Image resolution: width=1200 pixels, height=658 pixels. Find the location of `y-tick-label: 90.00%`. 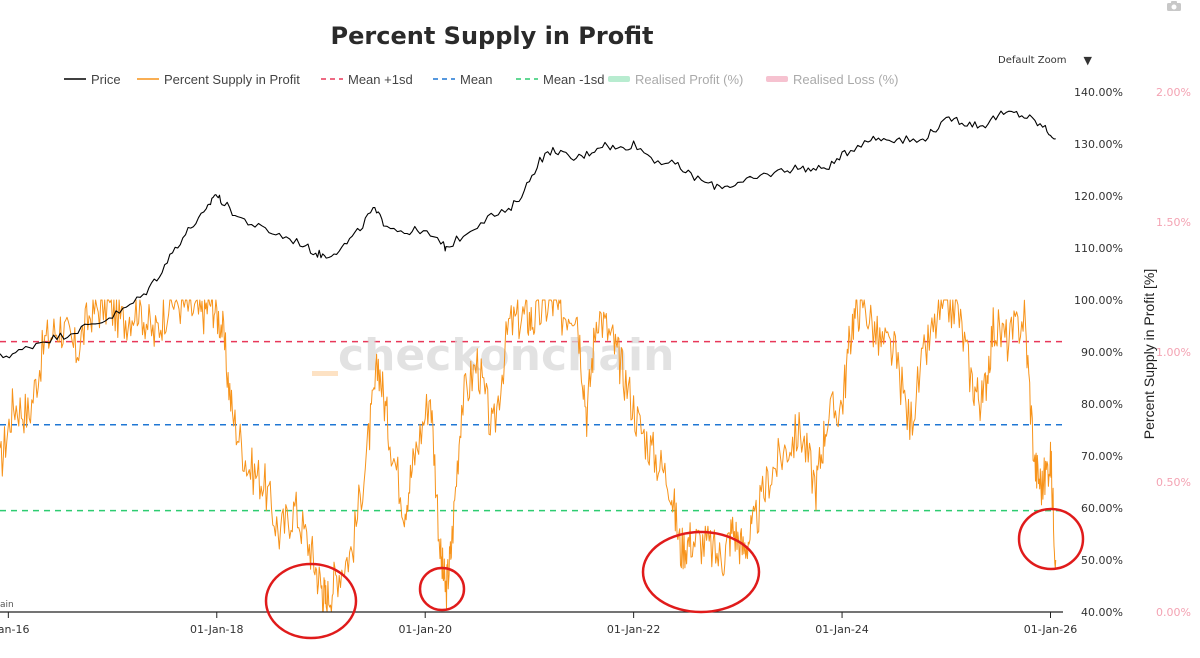

y-tick-label: 90.00% is located at coordinates (1102, 352).